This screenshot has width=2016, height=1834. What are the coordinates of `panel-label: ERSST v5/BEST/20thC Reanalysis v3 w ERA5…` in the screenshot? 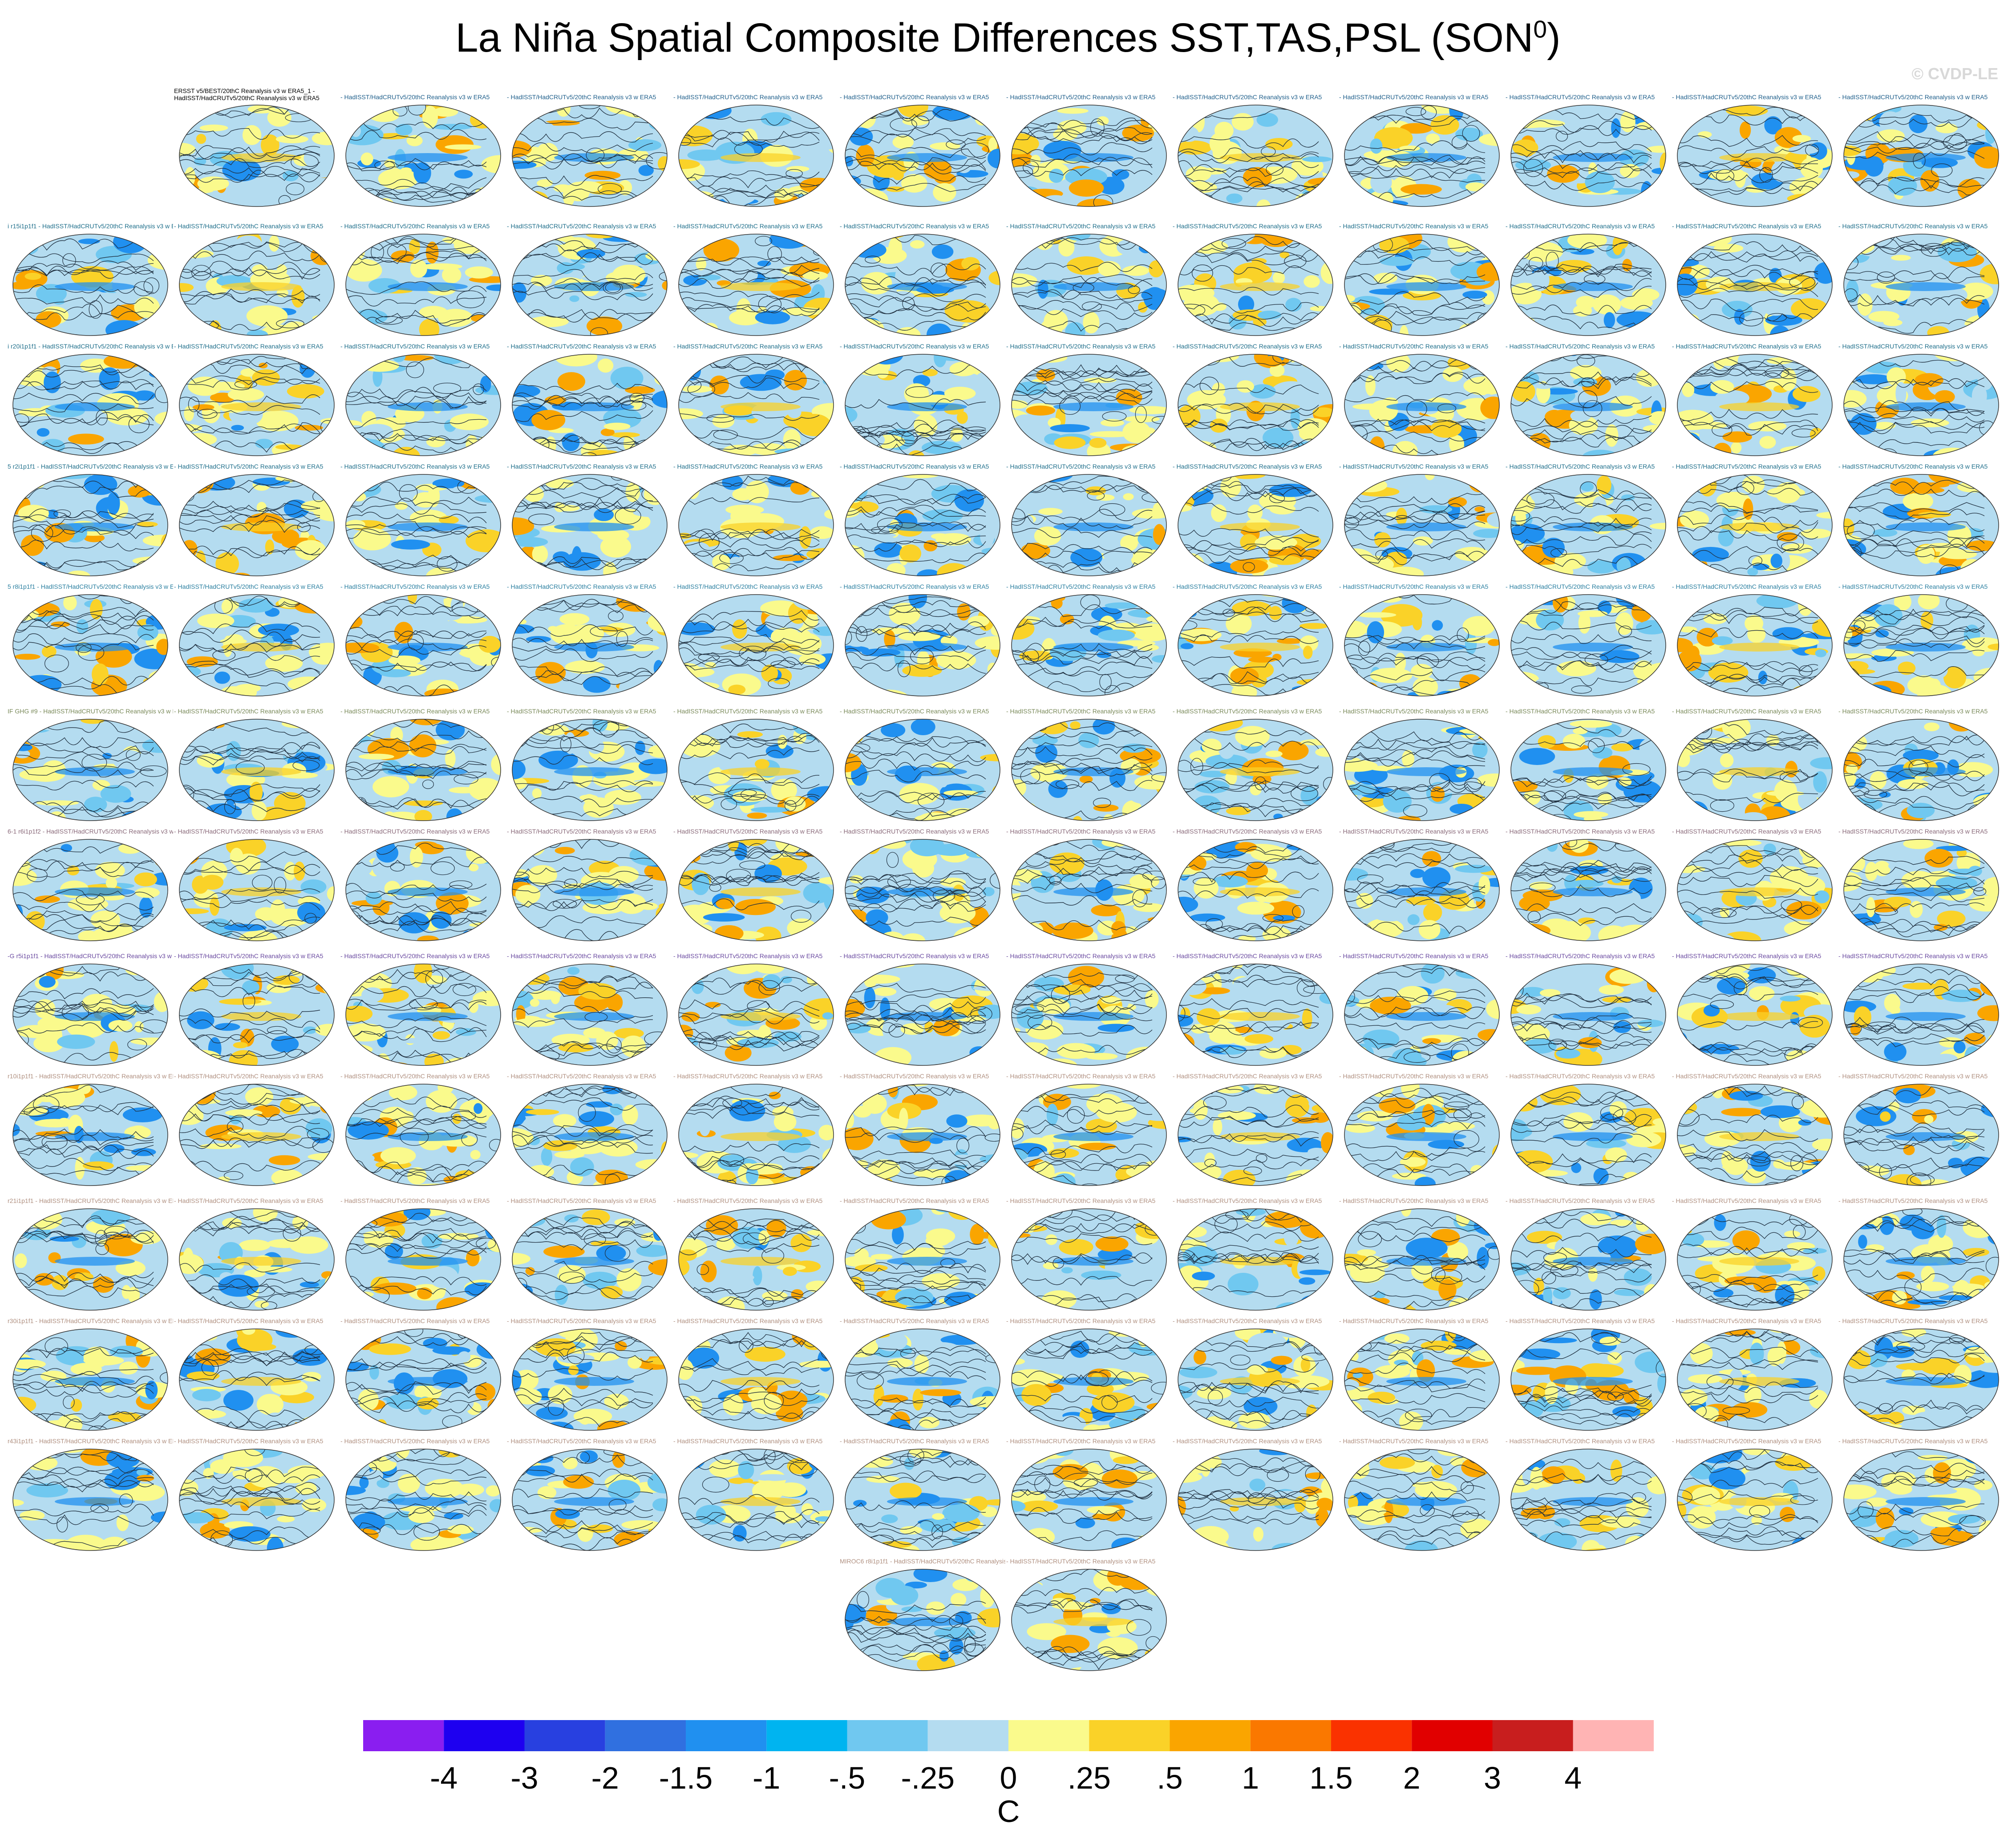 It's located at (247, 94).